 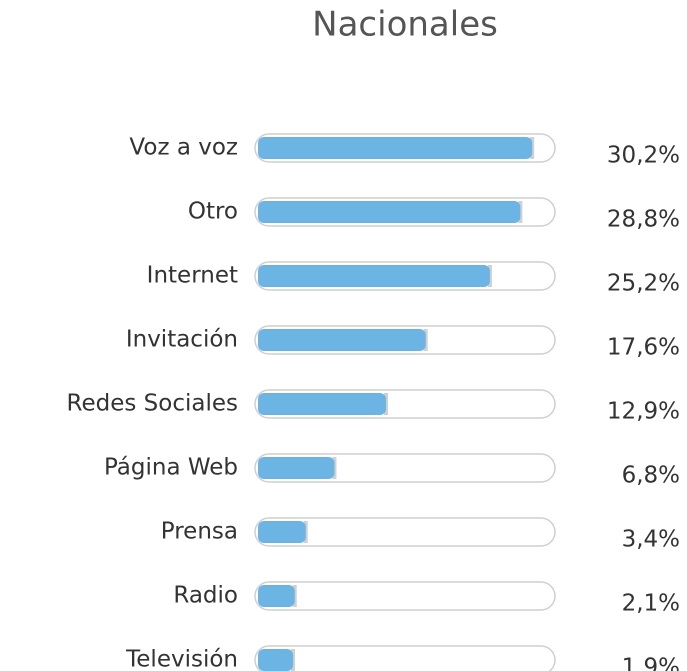 What do you see at coordinates (183, 148) in the screenshot?
I see `category-label: Voz a voz` at bounding box center [183, 148].